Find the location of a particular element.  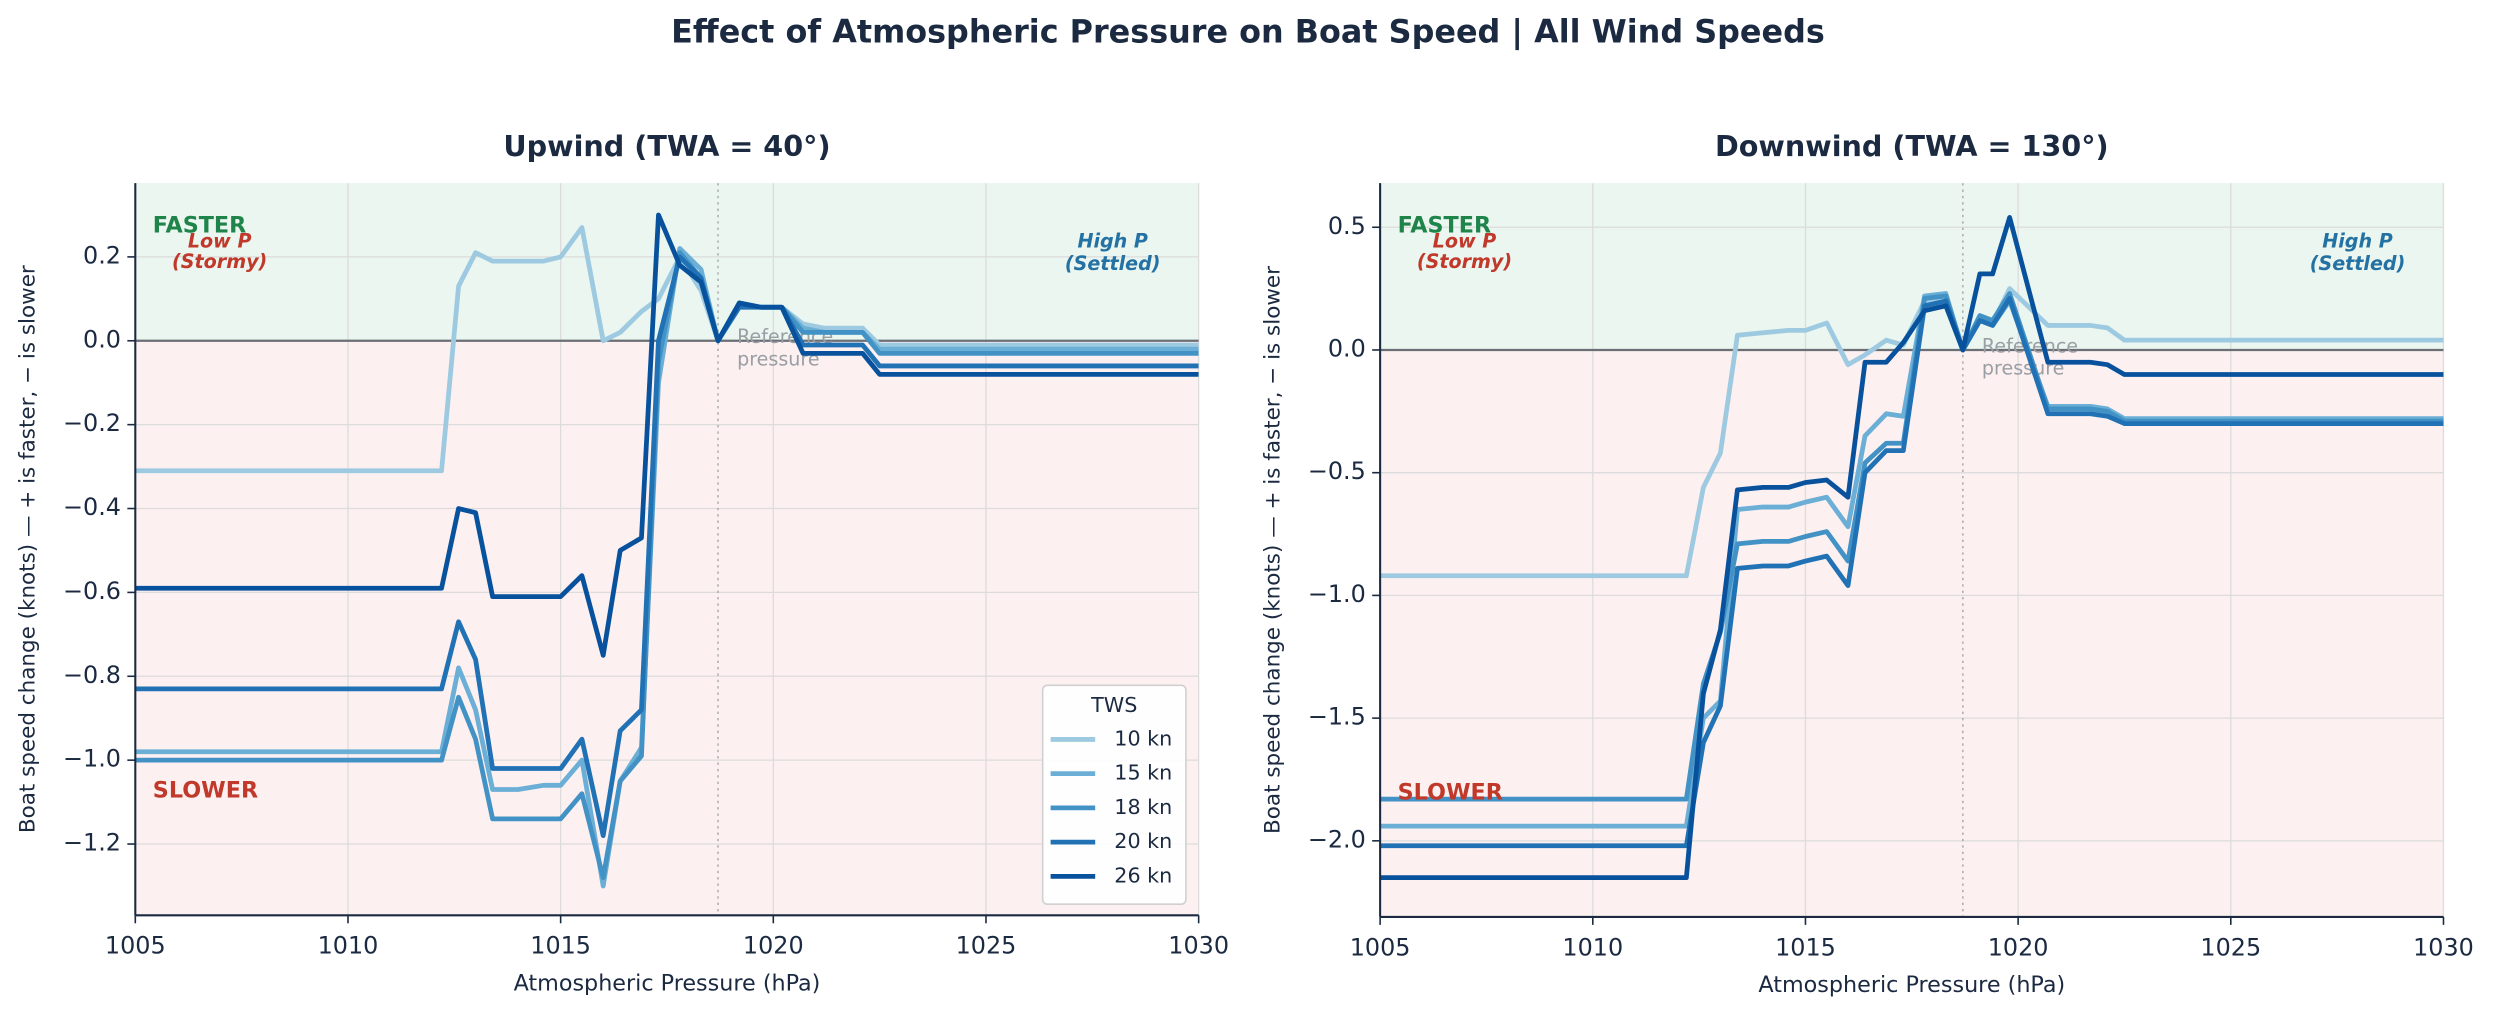

legend-label: 26 kn is located at coordinates (1143, 875).